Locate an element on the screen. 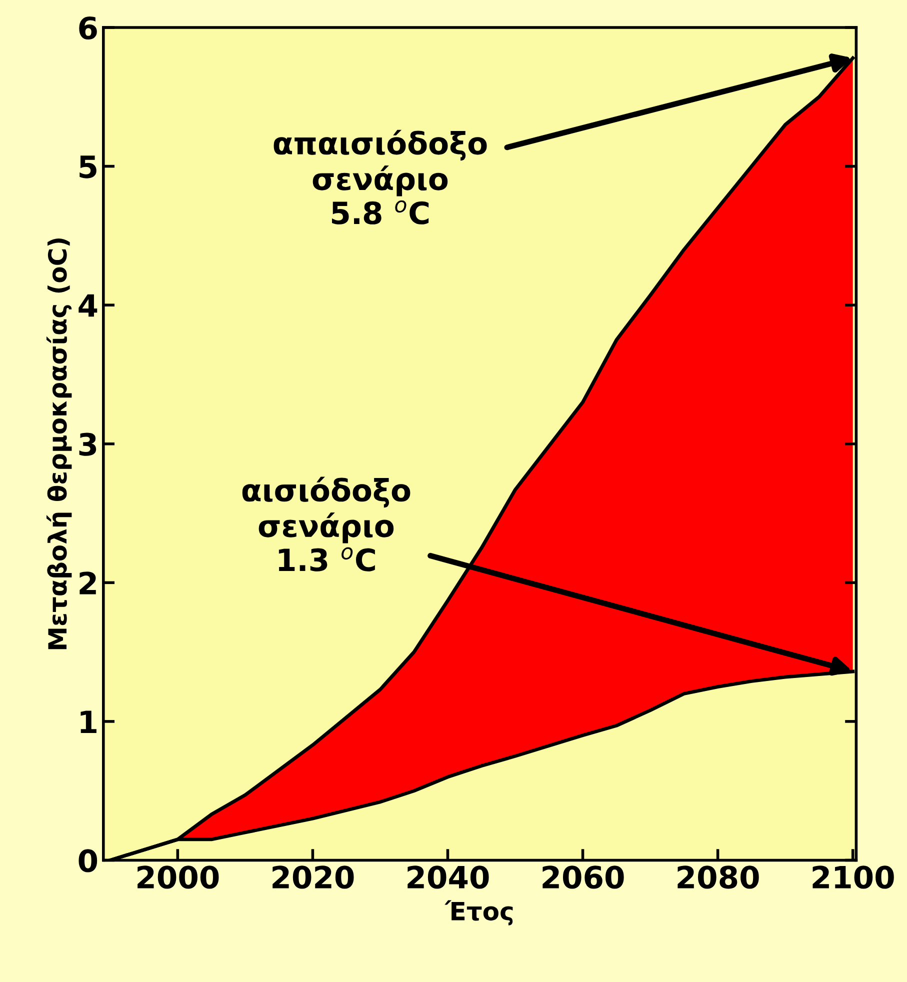 The height and width of the screenshot is (982, 907). annotation: απαισιόδοξο σενάριο 5.8 $^{o}$C is located at coordinates (380, 177).